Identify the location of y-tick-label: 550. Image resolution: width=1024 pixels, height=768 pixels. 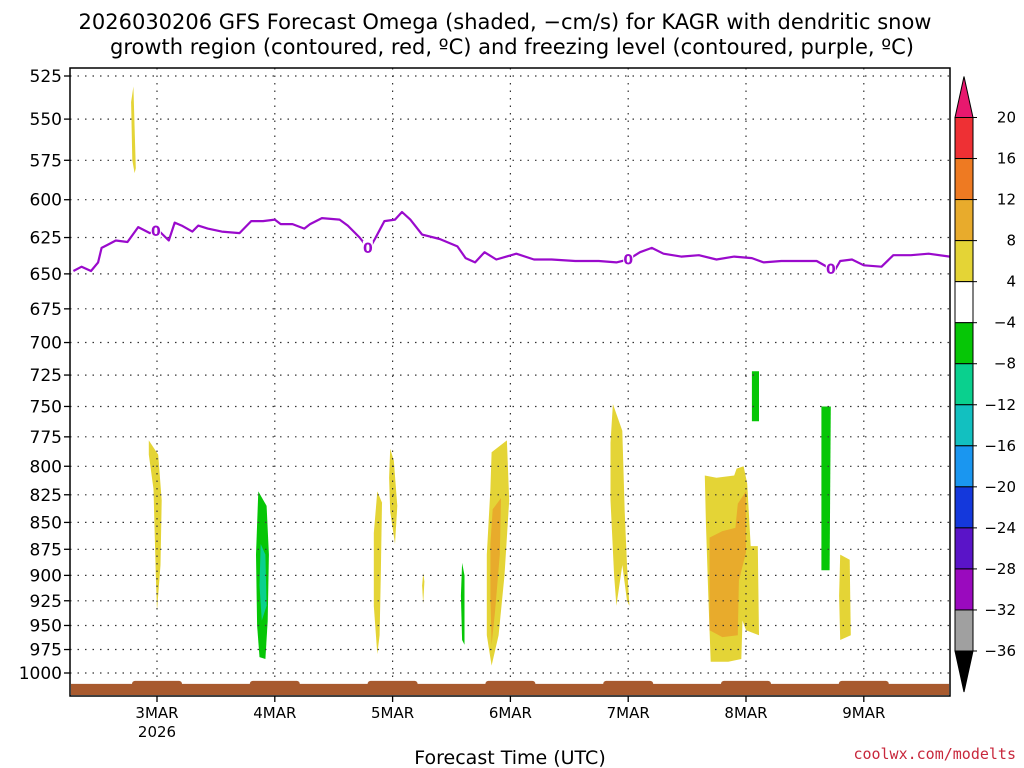
(46, 120).